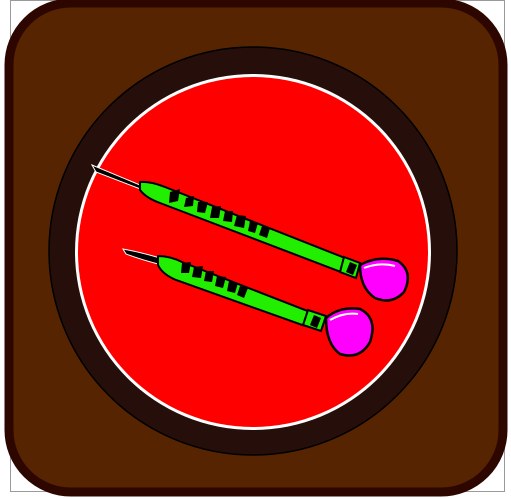 This screenshot has height=499, width=511. What do you see at coordinates (349, 332) in the screenshot?
I see `dart-lower-flight` at bounding box center [349, 332].